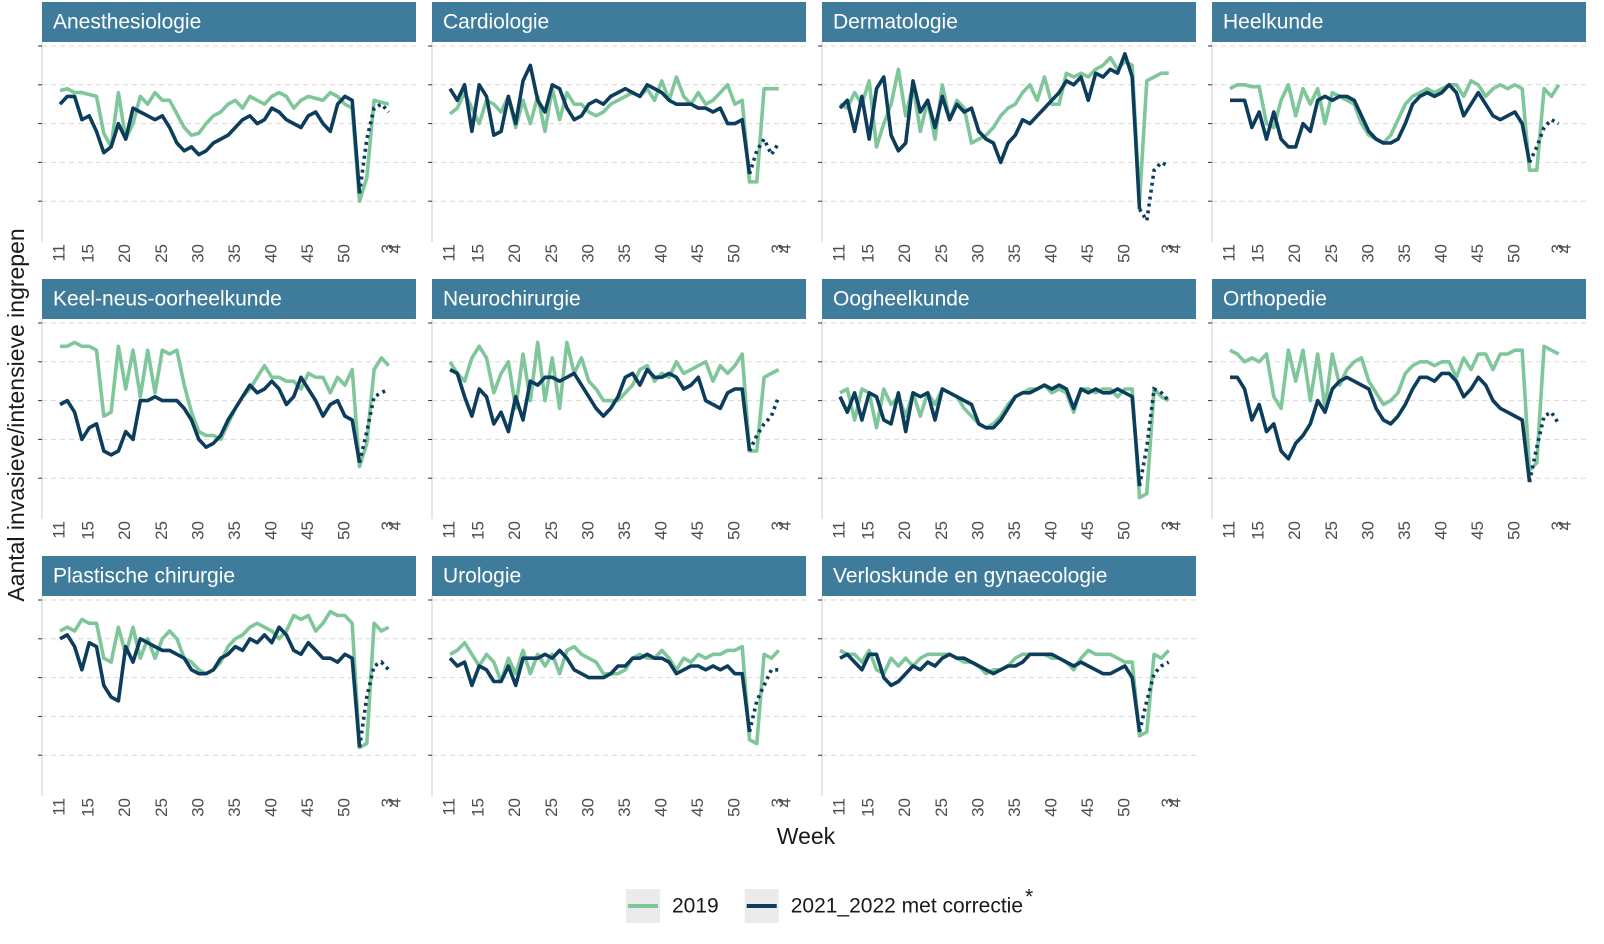  What do you see at coordinates (1029, 897) in the screenshot?
I see `legend-note: *` at bounding box center [1029, 897].